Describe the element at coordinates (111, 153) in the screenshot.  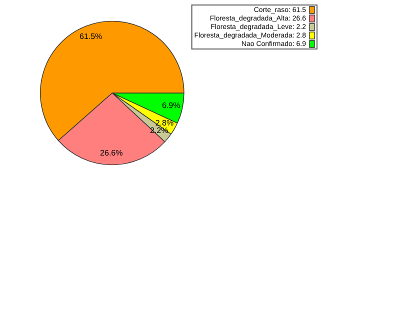
I see `data-label: 26.6%` at that location.